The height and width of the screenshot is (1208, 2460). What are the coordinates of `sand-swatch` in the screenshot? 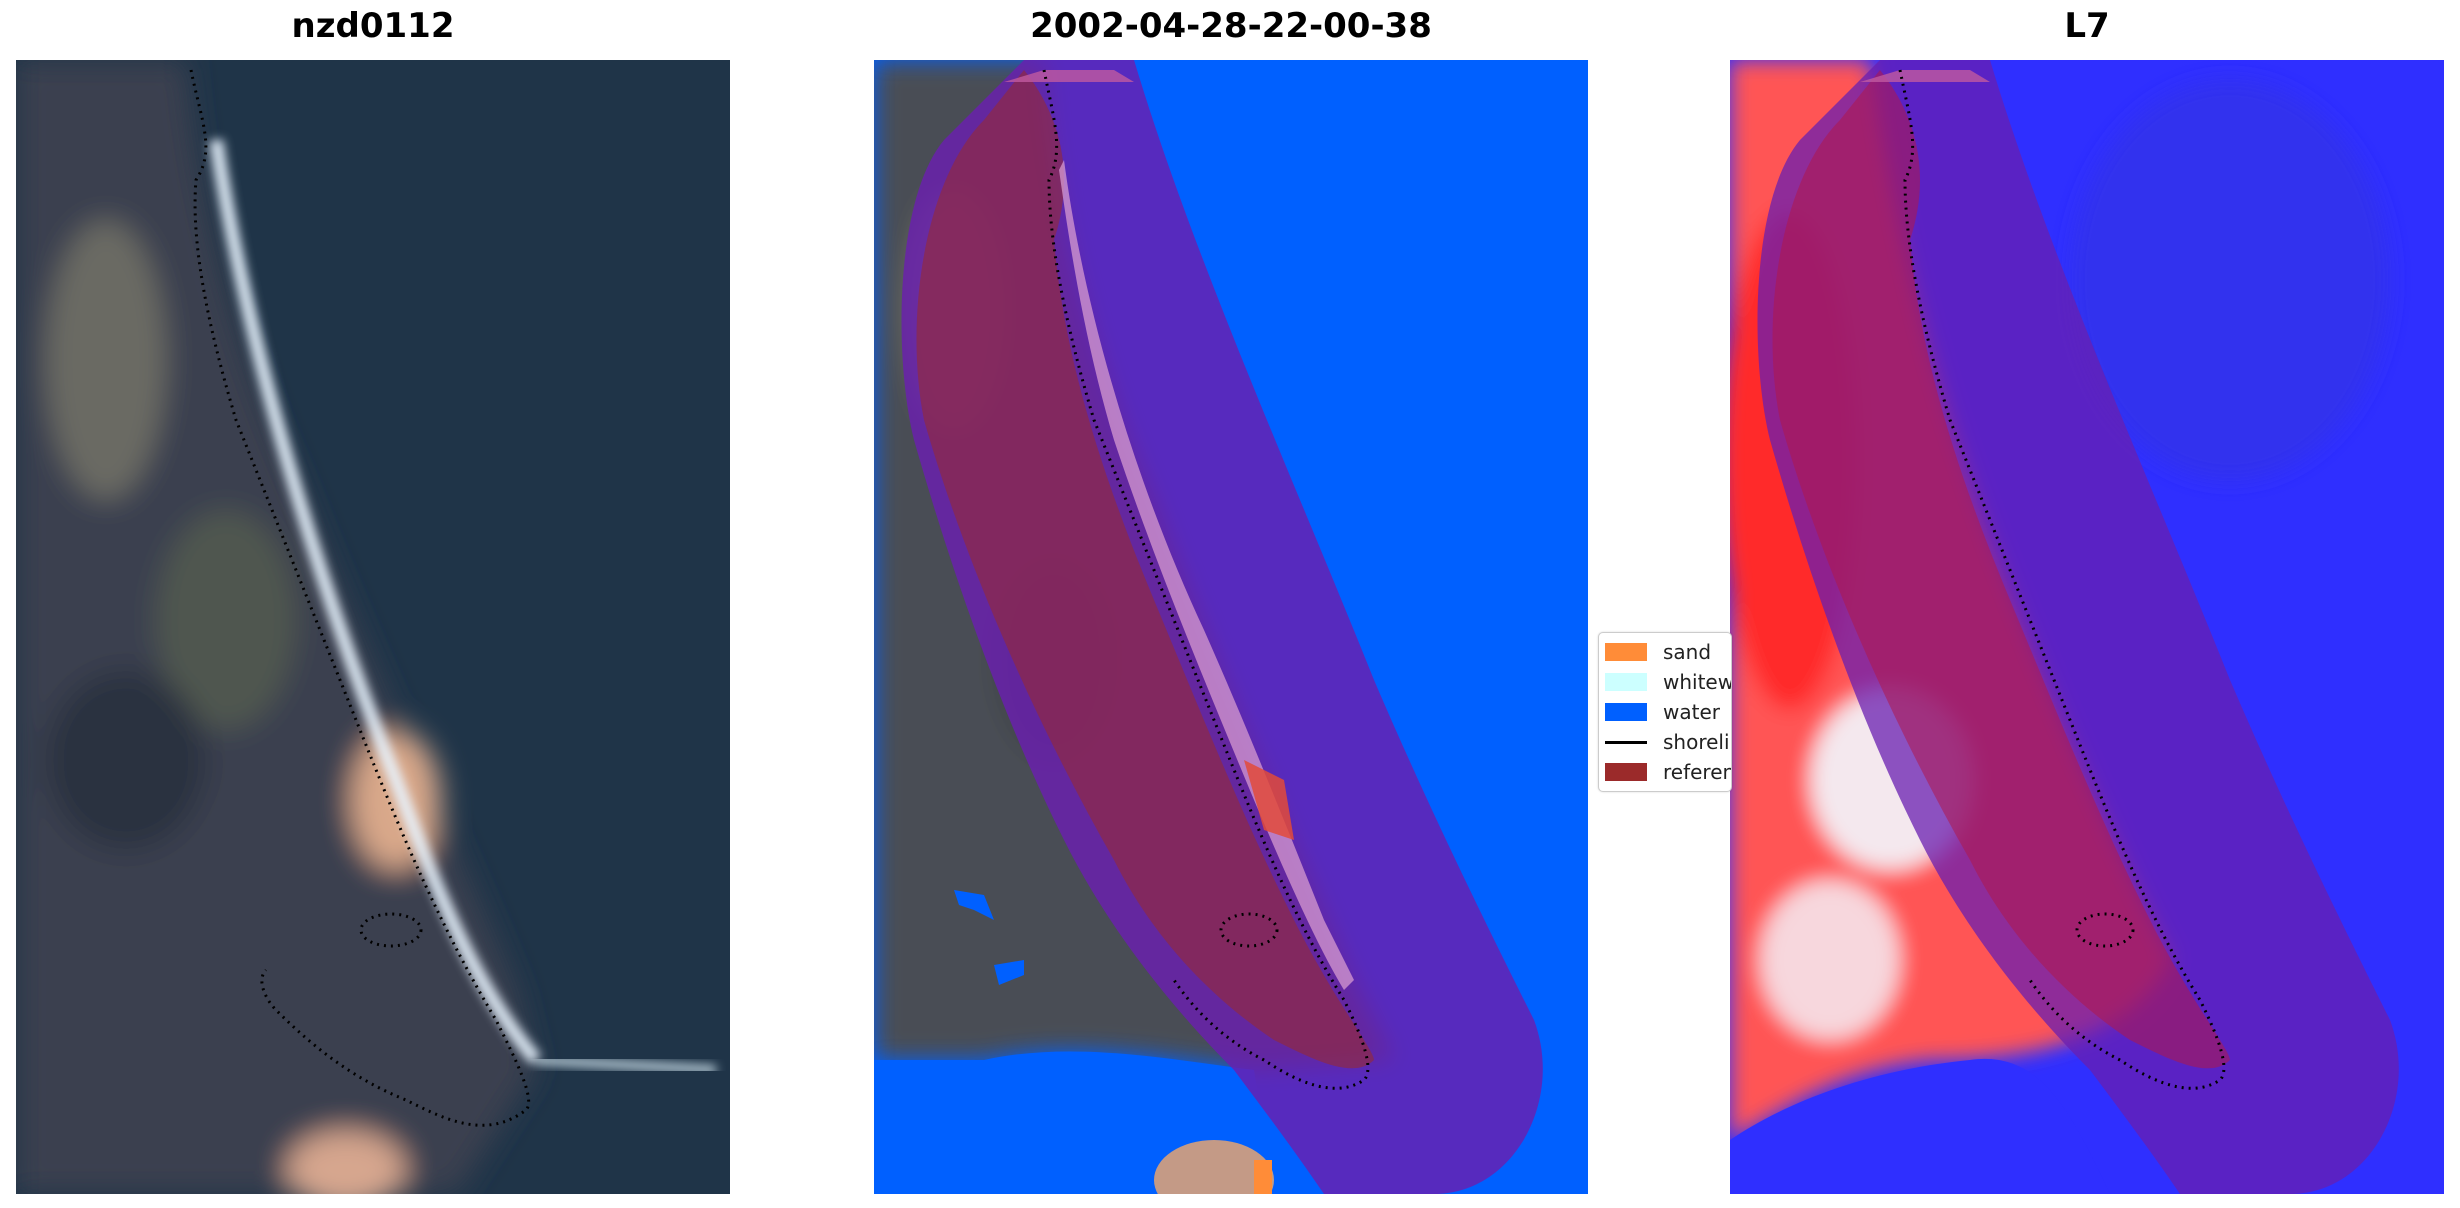 It's located at (1626, 652).